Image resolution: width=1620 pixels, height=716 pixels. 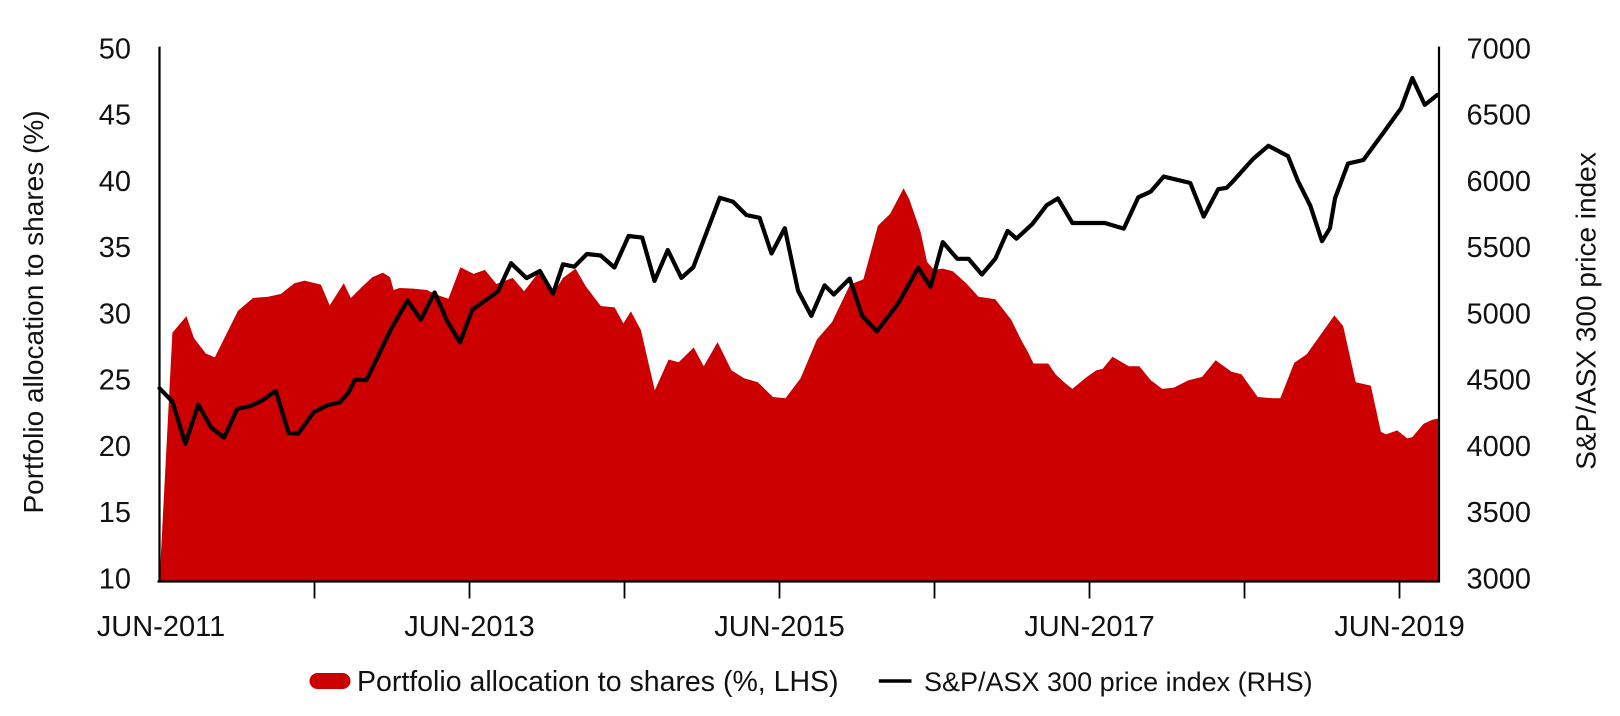 What do you see at coordinates (1499, 49) in the screenshot?
I see `svg-text: 7000` at bounding box center [1499, 49].